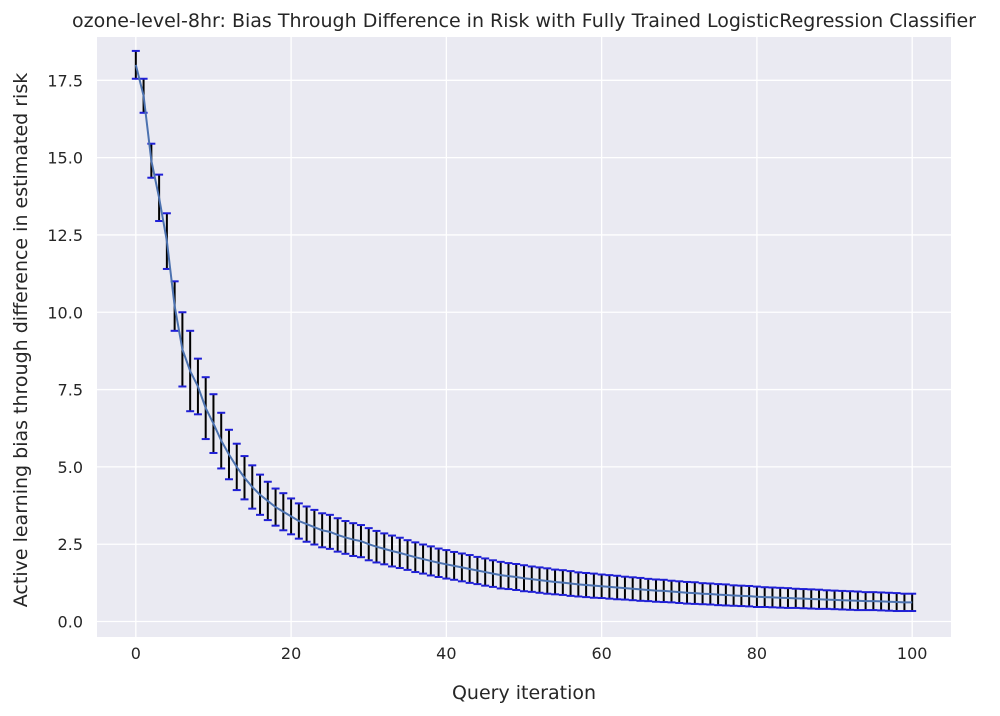 The height and width of the screenshot is (716, 1000). What do you see at coordinates (757, 653) in the screenshot?
I see `x-tick-label: 80` at bounding box center [757, 653].